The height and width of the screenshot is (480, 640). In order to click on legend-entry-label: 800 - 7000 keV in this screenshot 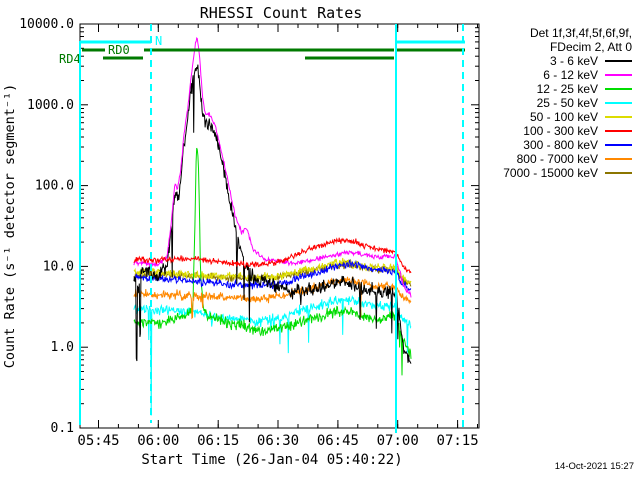, I will do `click(557, 159)`.